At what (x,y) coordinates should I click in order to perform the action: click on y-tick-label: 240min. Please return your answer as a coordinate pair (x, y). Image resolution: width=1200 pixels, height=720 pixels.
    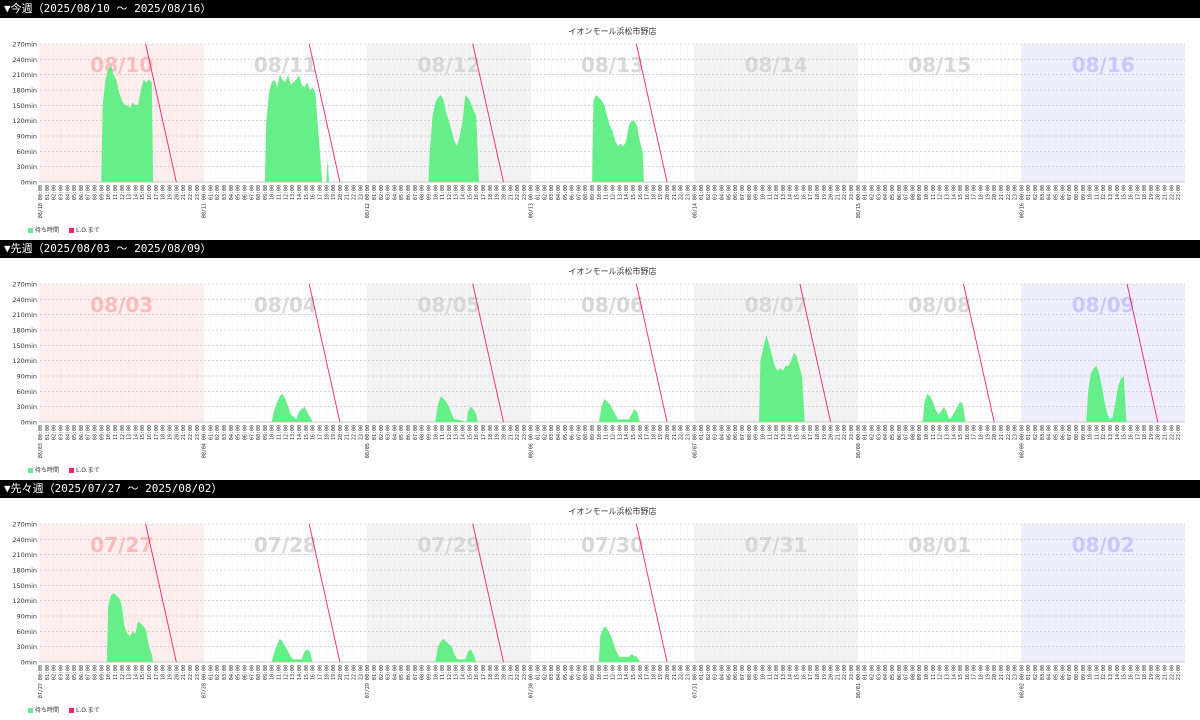
    Looking at the image, I should click on (24, 60).